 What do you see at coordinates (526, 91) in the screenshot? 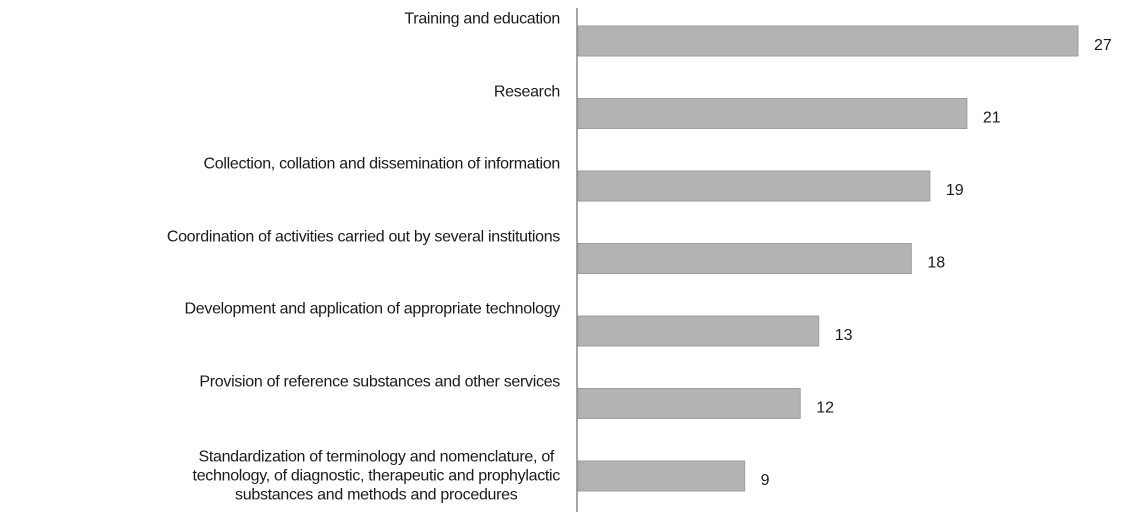
I see `category-label: Research` at bounding box center [526, 91].